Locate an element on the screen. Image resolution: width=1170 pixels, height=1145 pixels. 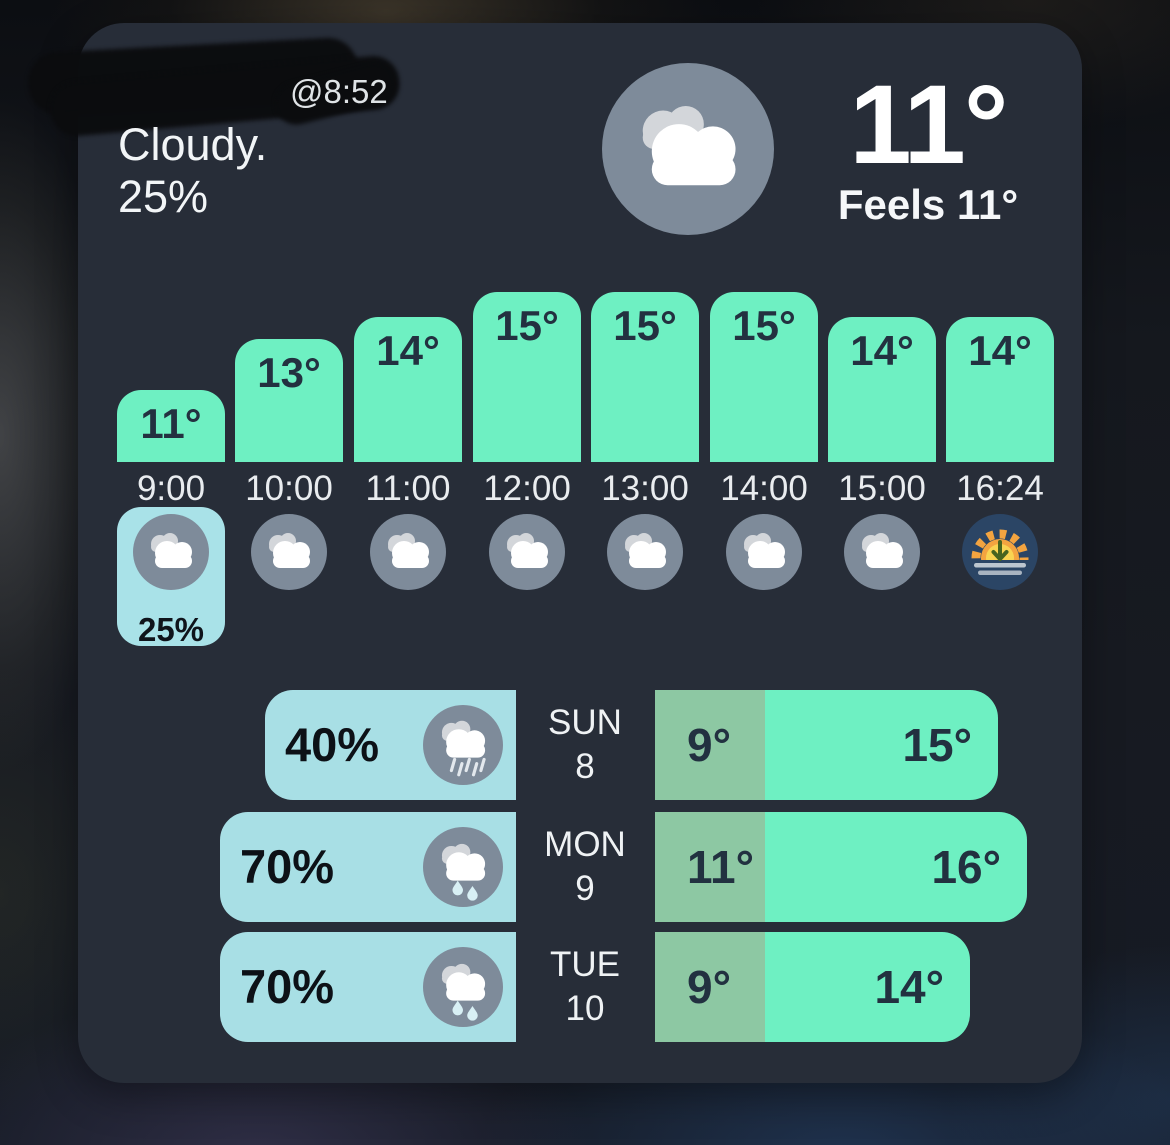
precip-chance-text: 25% is located at coordinates (163, 196).